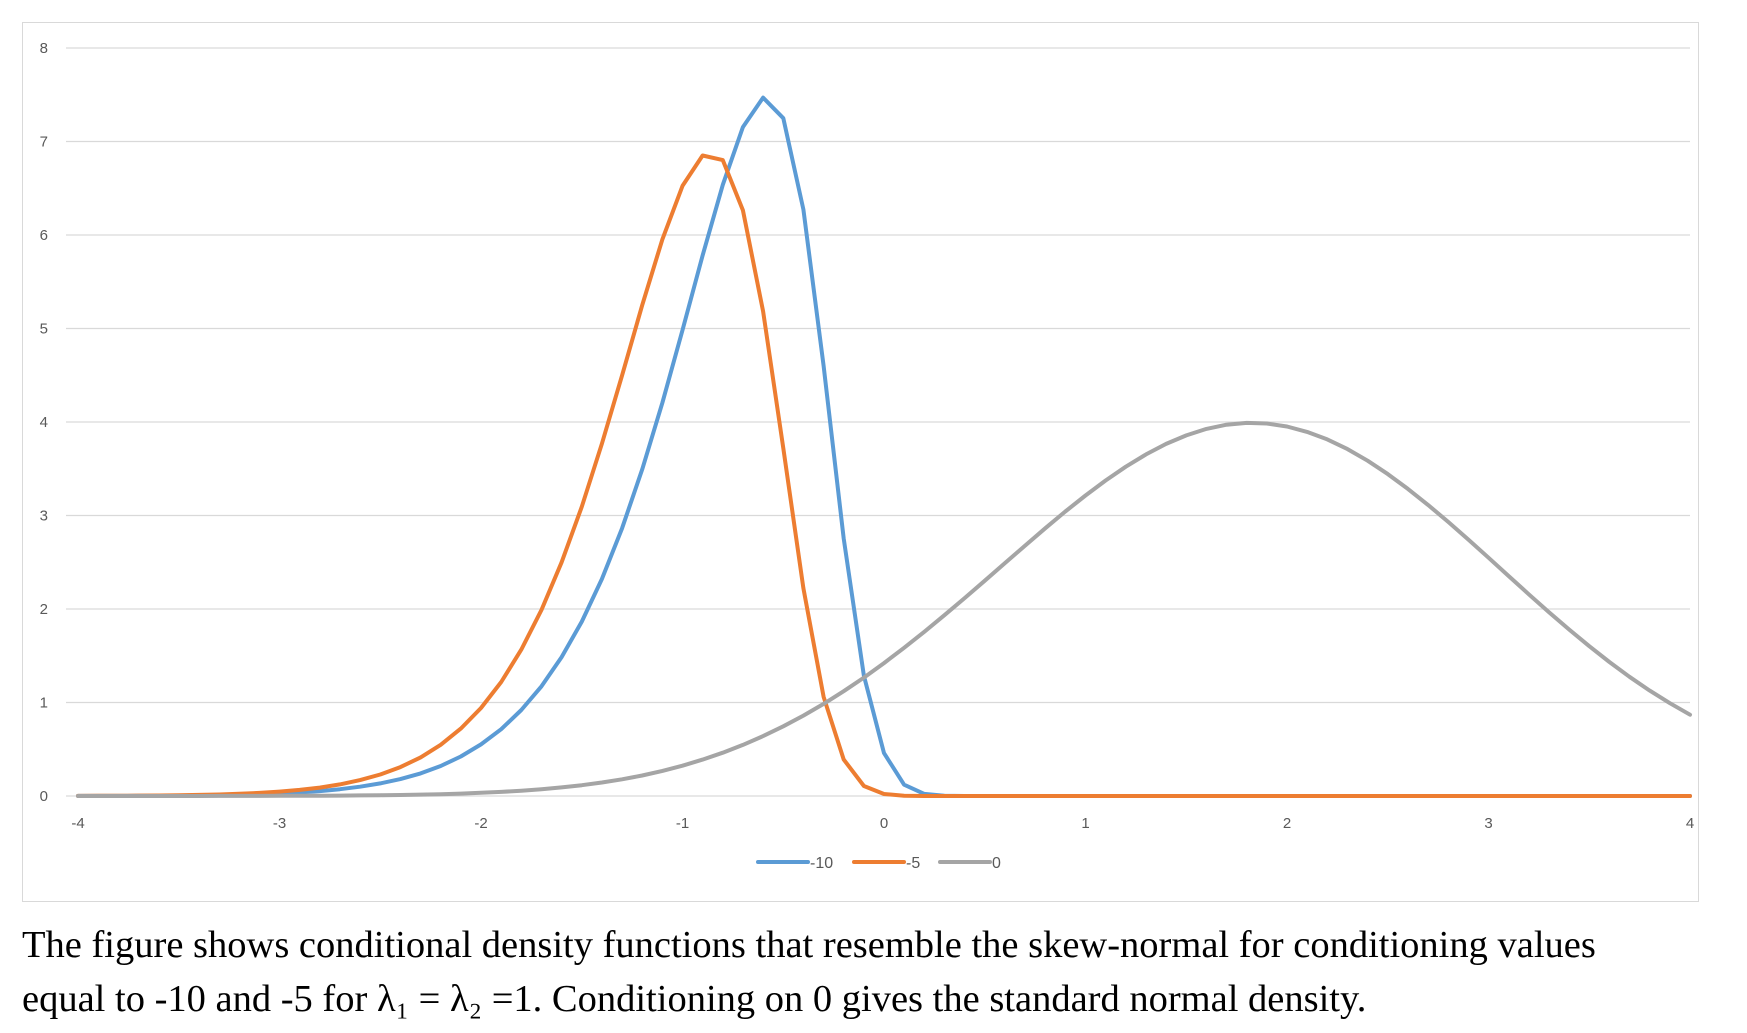 This screenshot has height=1033, width=1747. Describe the element at coordinates (279, 823) in the screenshot. I see `x-tick-label: -3` at that location.